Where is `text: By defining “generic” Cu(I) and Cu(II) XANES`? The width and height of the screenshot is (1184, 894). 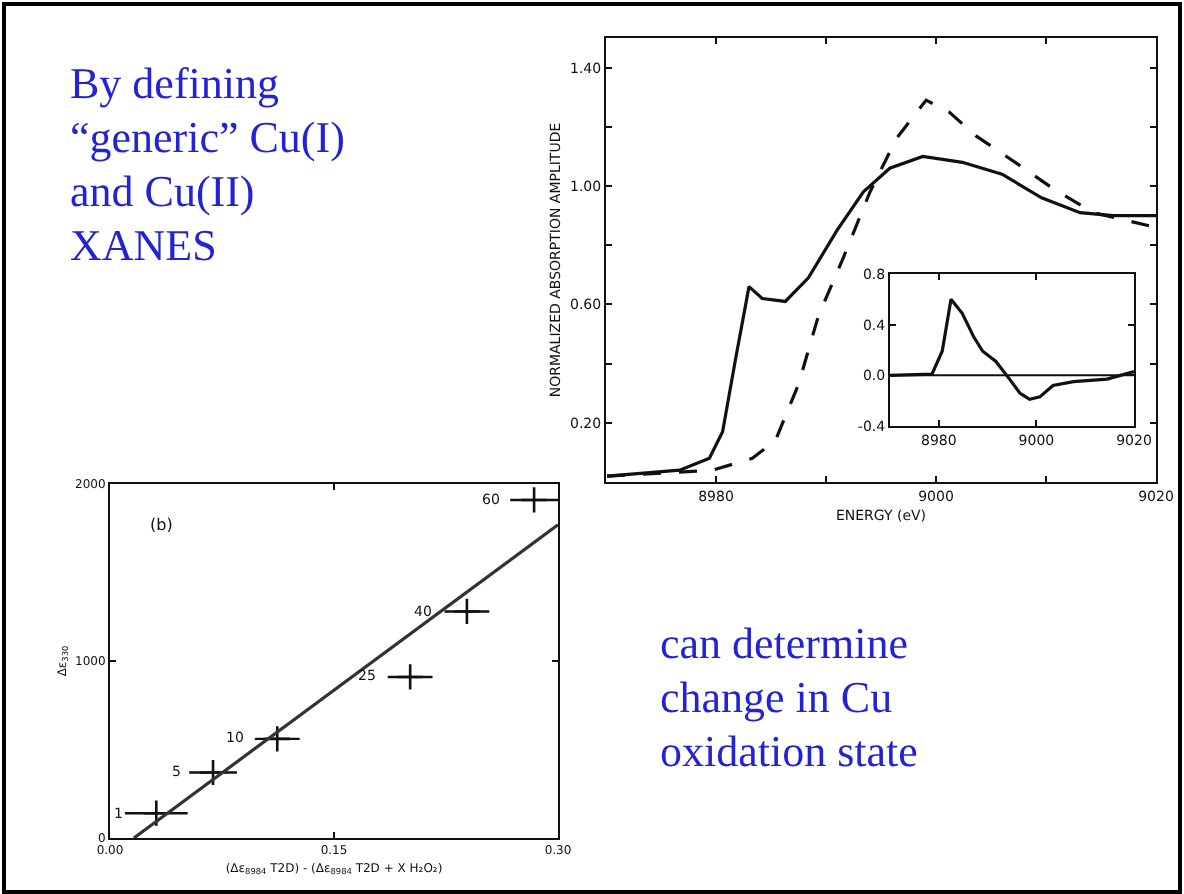
text: By defining “generic” Cu(I) and Cu(II) XANES is located at coordinates (207, 164).